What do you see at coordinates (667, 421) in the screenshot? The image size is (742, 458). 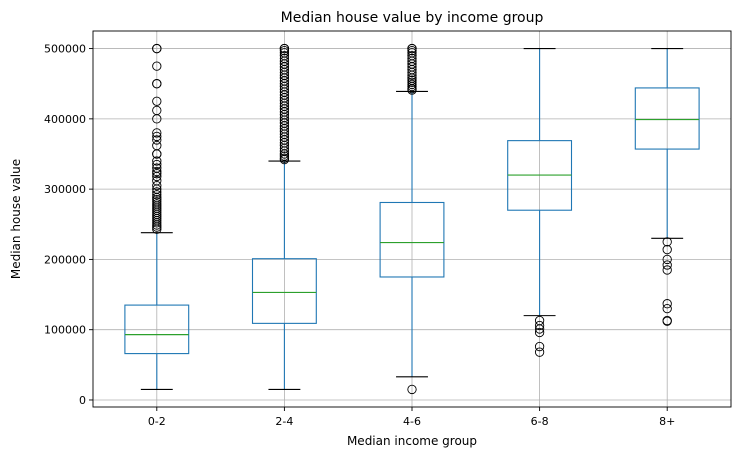 I see `x-tick-label: 8+` at bounding box center [667, 421].